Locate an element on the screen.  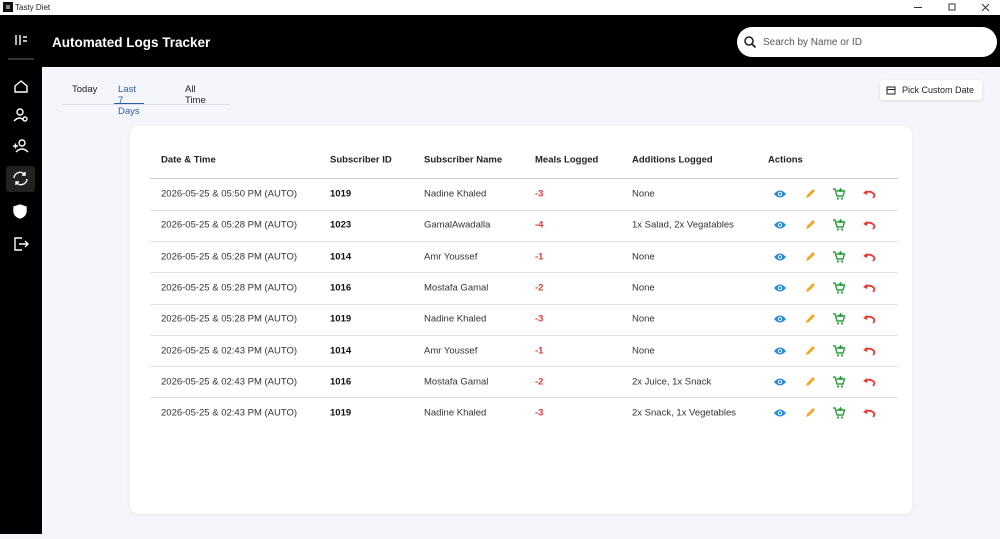
table-cell: -2 is located at coordinates (539, 382).